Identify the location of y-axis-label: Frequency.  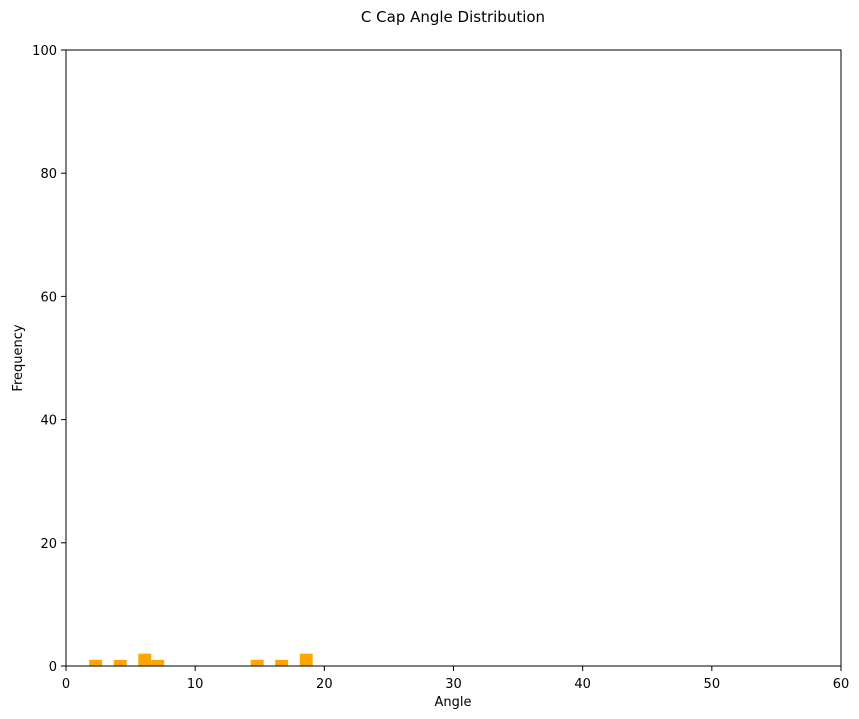
(18, 357).